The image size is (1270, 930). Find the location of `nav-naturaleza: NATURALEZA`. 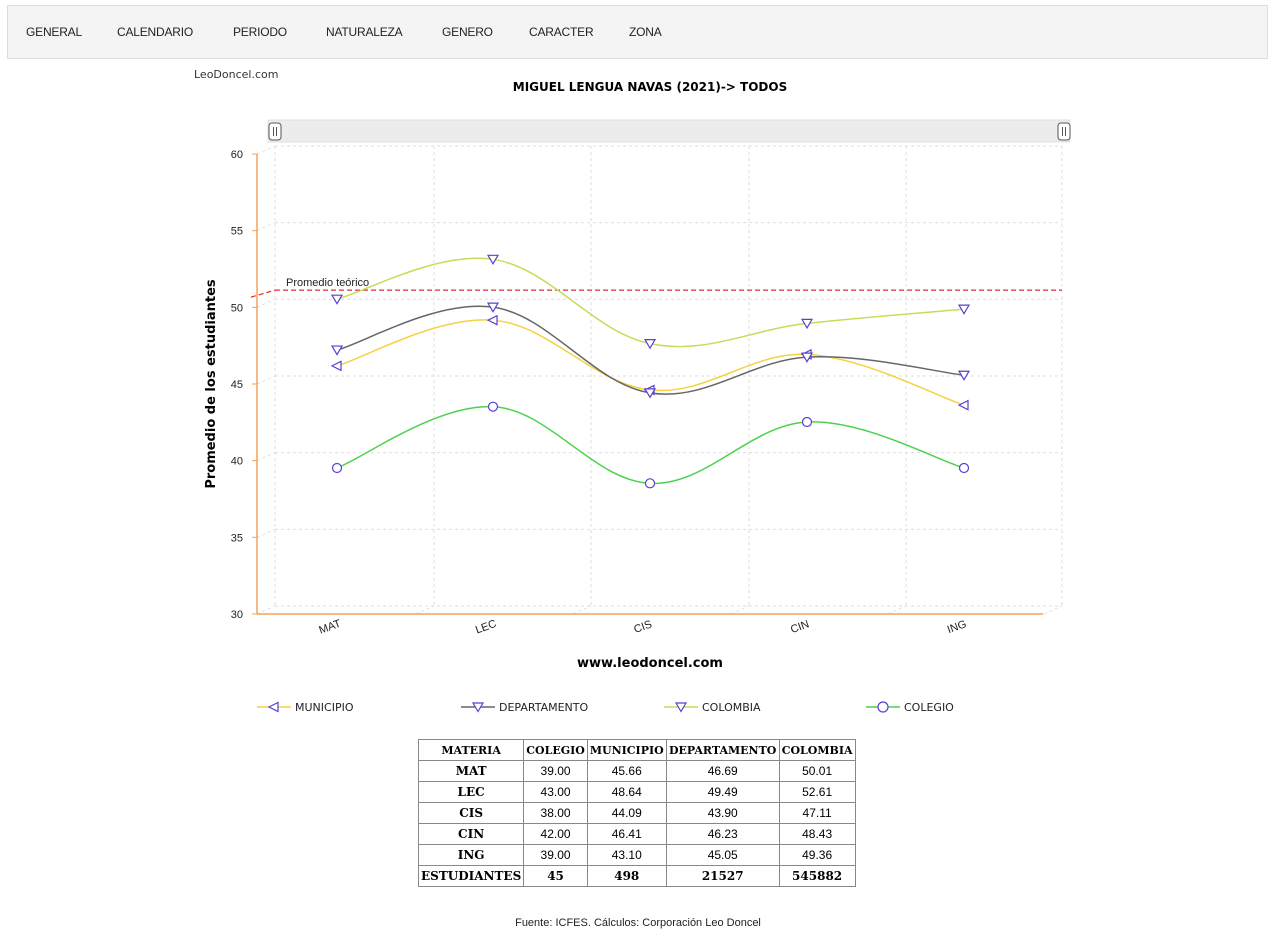

nav-naturaleza: NATURALEZA is located at coordinates (364, 32).